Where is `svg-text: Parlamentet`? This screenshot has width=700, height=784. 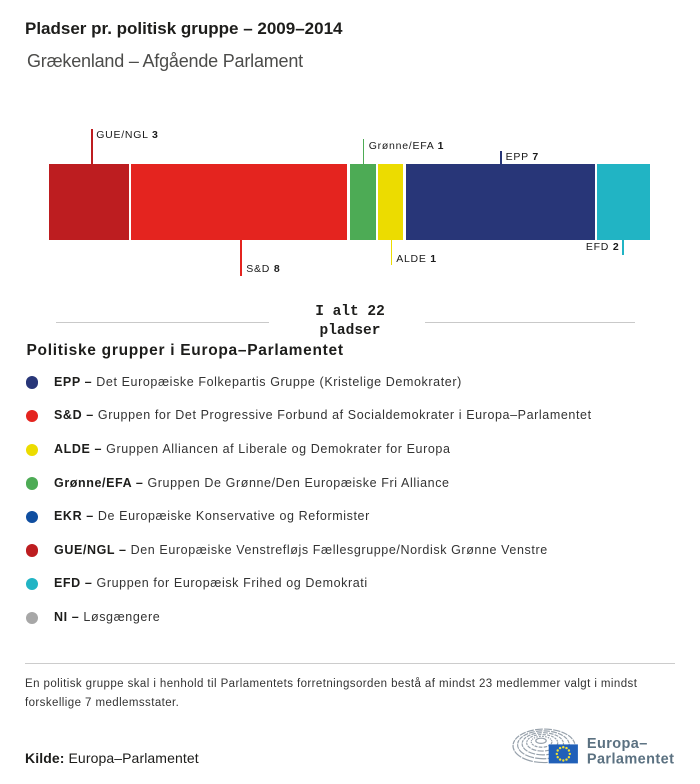
svg-text: Parlamentet is located at coordinates (630, 760).